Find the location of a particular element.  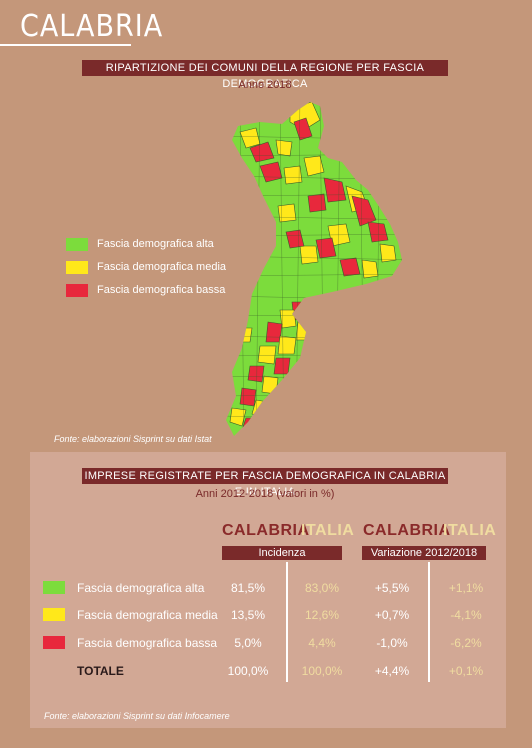

col-head-calabria-incidenza: CALABRIA is located at coordinates (266, 530).